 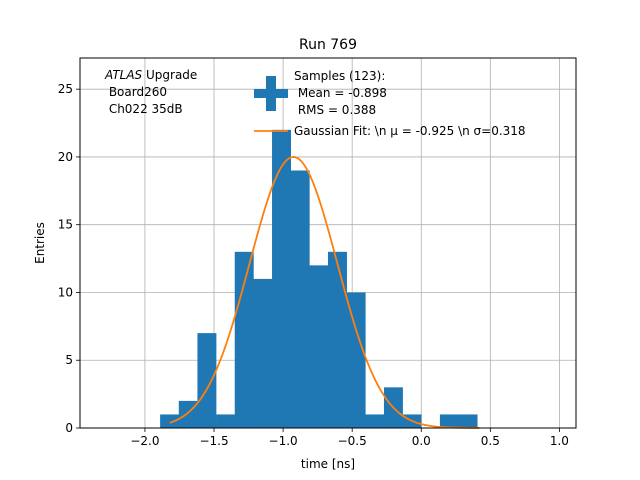 What do you see at coordinates (352, 441) in the screenshot?
I see `x-tick-label: −0.5` at bounding box center [352, 441].